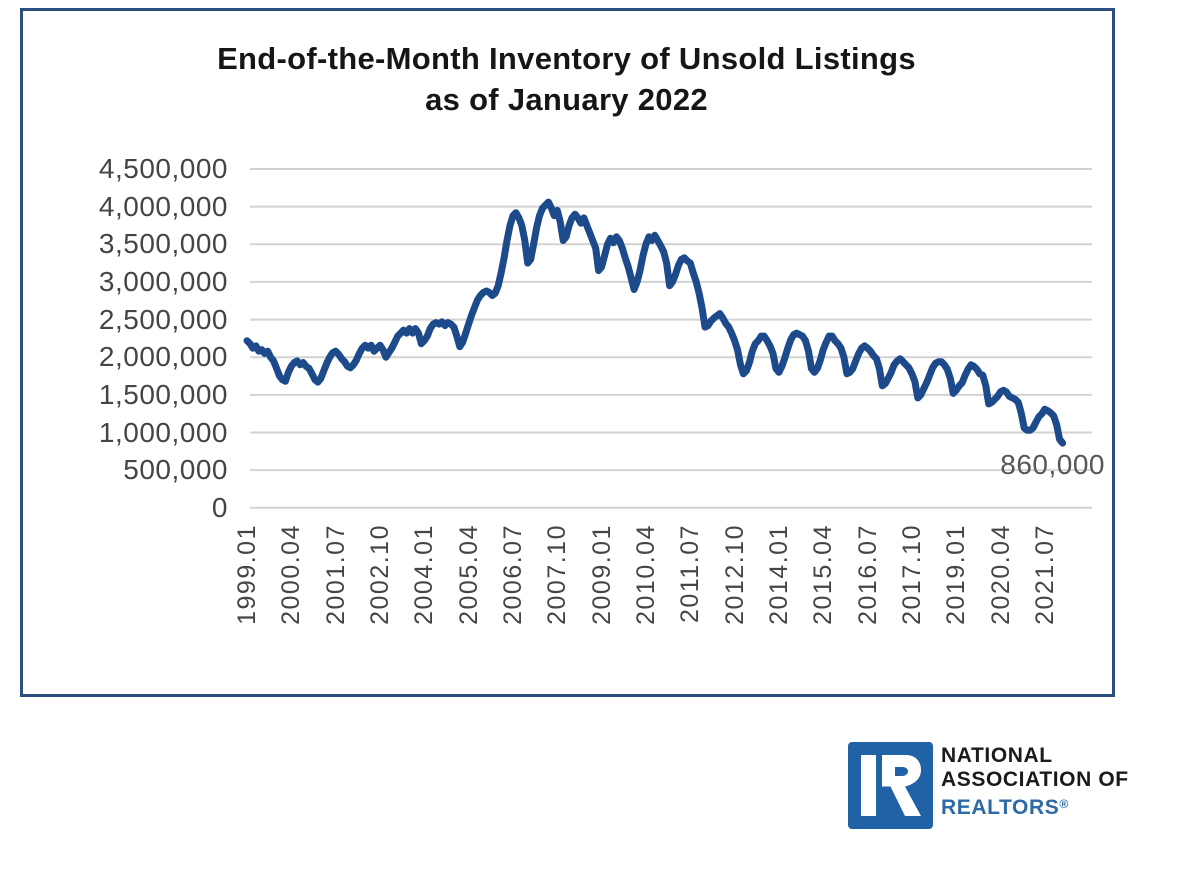 This screenshot has height=888, width=1190. I want to click on x-tick-label: 2001.07, so click(335, 574).